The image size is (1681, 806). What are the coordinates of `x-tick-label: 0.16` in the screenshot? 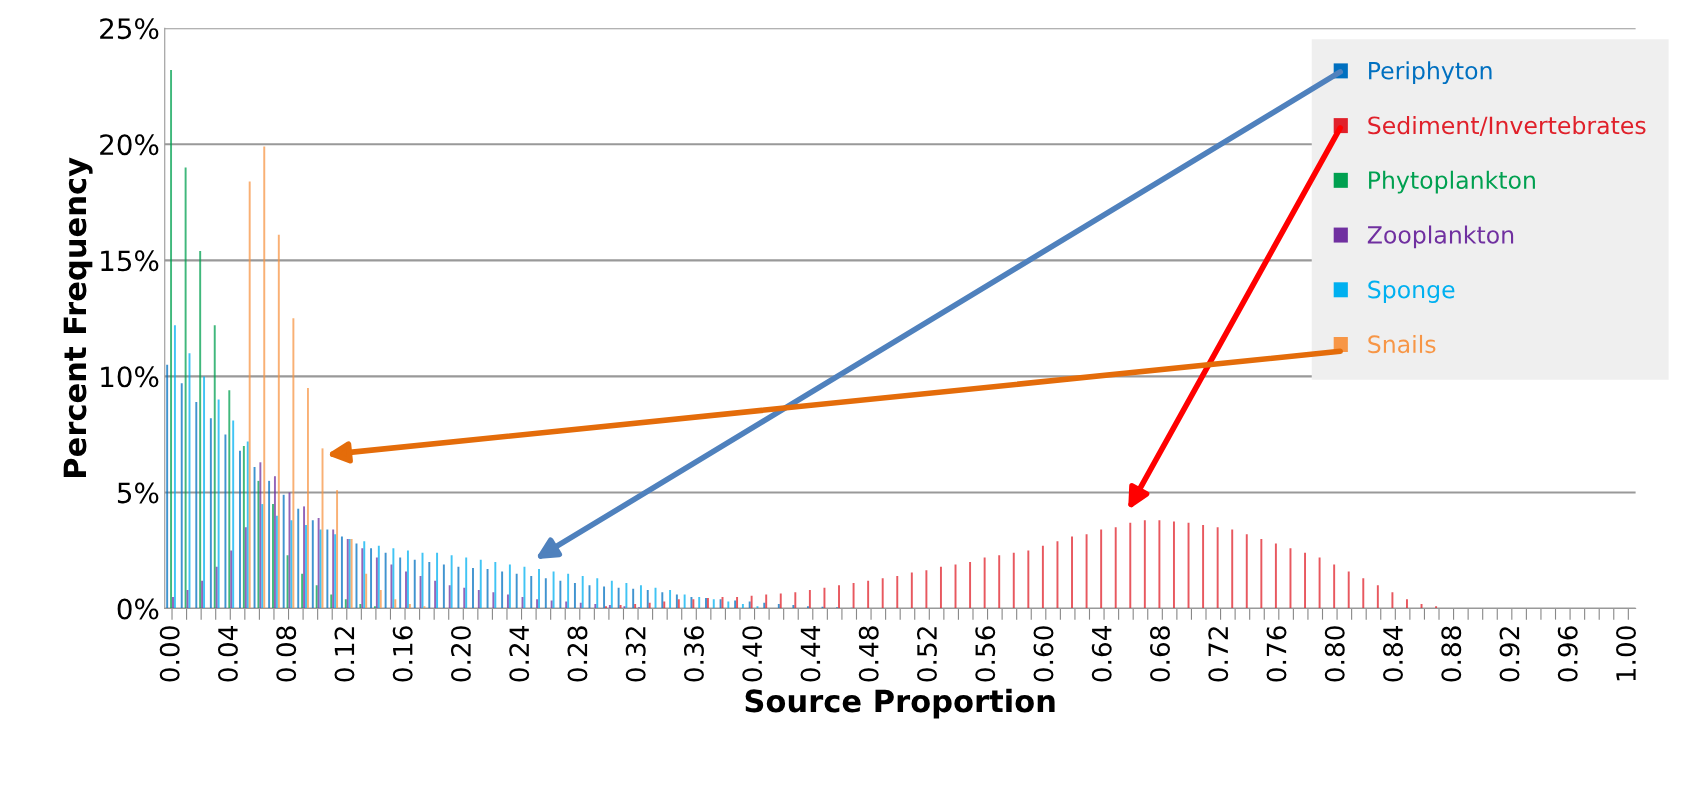 It's located at (402, 654).